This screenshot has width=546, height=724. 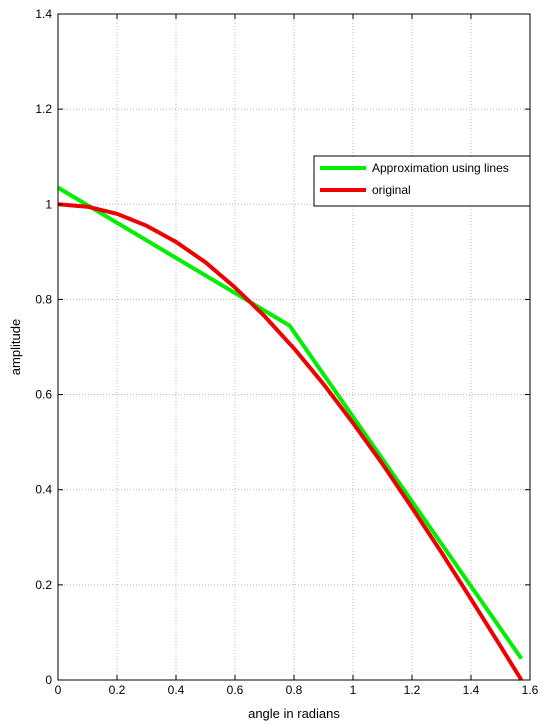 What do you see at coordinates (43, 347) in the screenshot?
I see `y-tick-labels: 0 0.2 0.4 0.6 0.8 1 1.2 1.4` at bounding box center [43, 347].